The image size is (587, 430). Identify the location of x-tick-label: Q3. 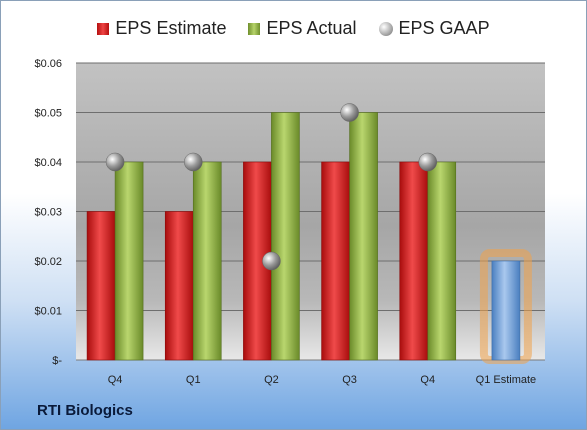
(349, 380).